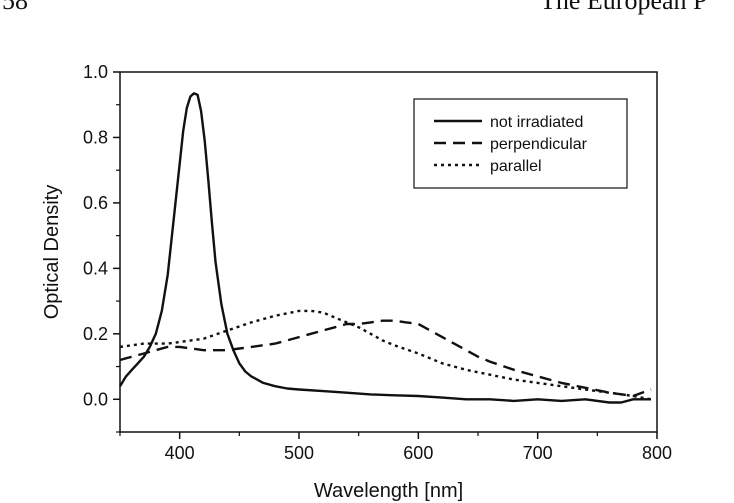  Describe the element at coordinates (538, 453) in the screenshot. I see `x-tick-label: 700` at that location.